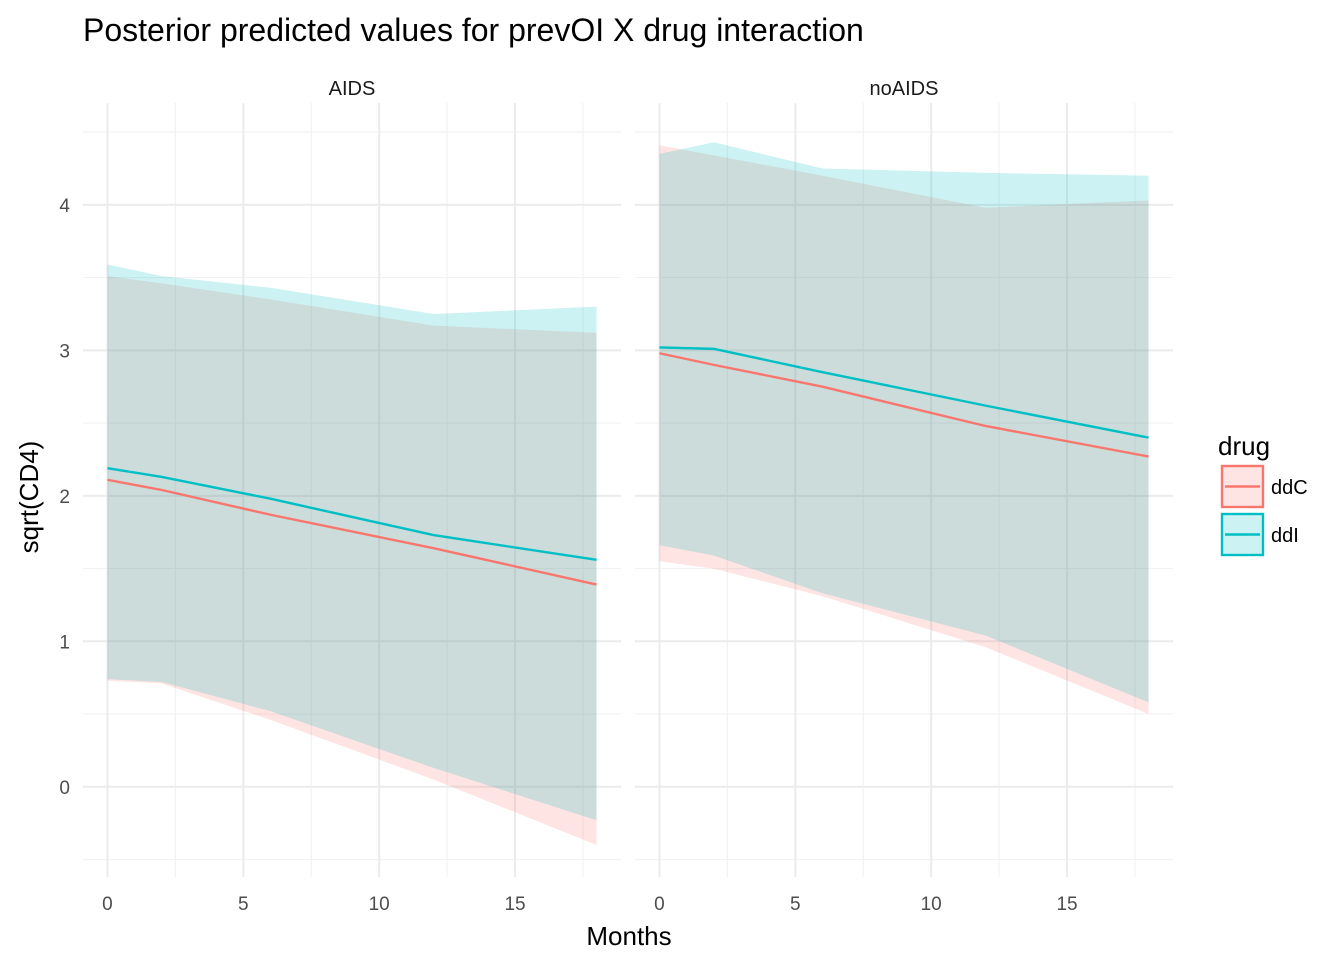 The image size is (1344, 960). What do you see at coordinates (64, 642) in the screenshot?
I see `y-tick-label: 1` at bounding box center [64, 642].